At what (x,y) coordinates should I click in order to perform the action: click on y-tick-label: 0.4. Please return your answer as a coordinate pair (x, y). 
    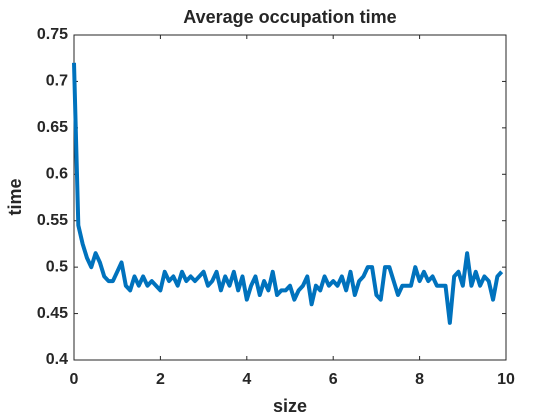
    Looking at the image, I should click on (57, 359).